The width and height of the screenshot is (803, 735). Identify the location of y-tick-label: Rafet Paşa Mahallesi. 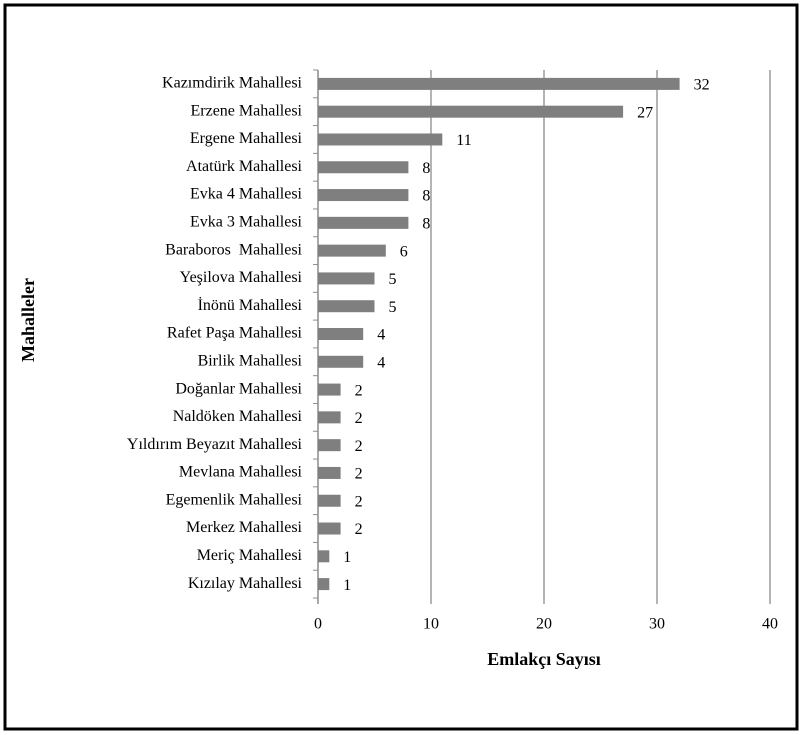
(235, 333).